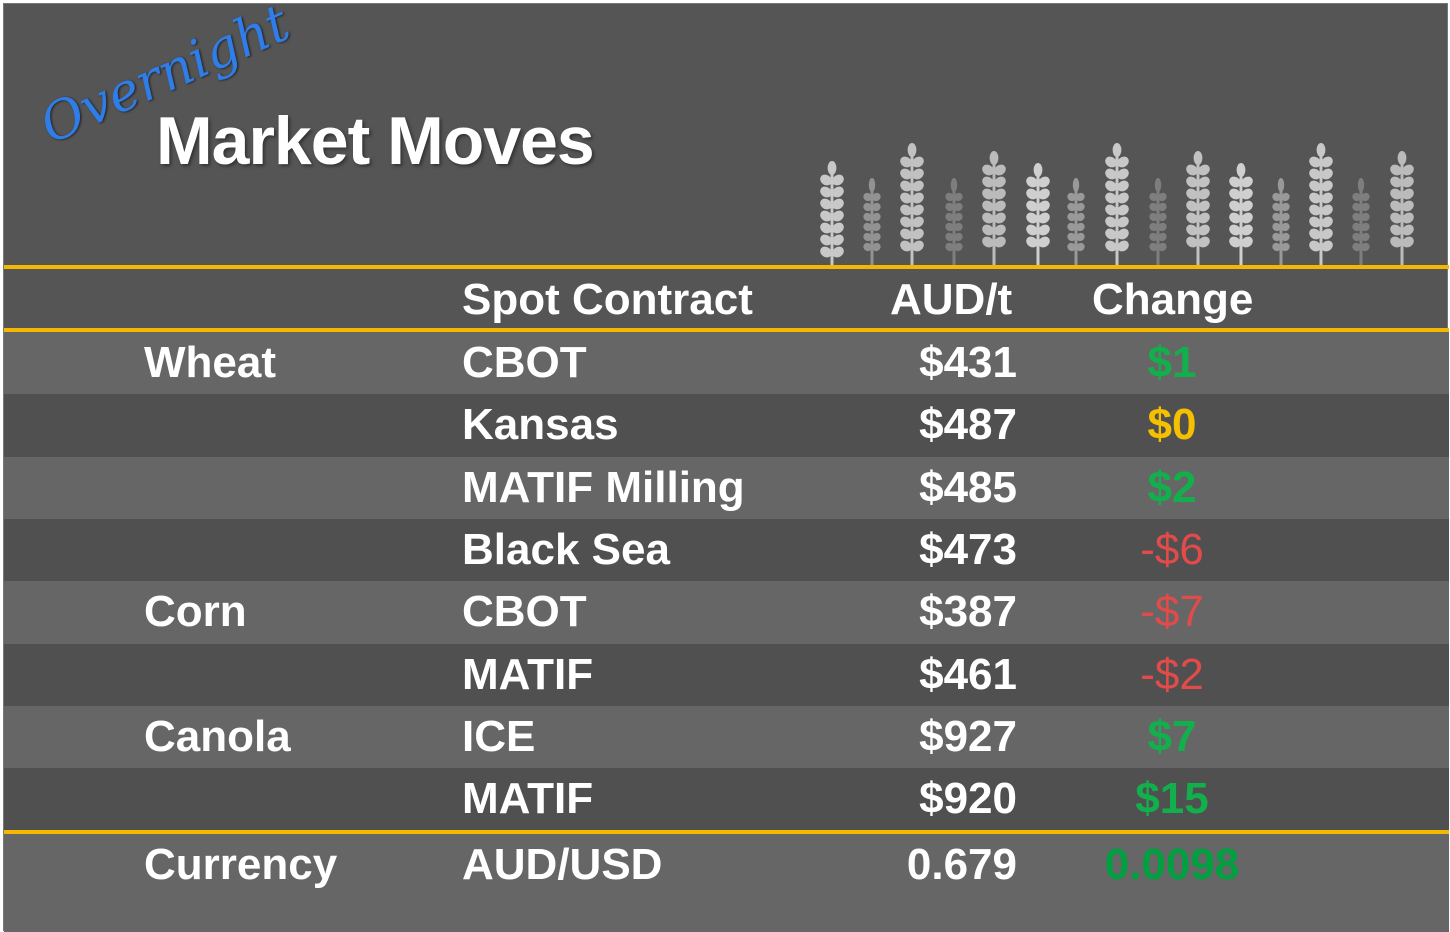  I want to click on table-row: Wheat CBOT $431 $1, so click(726, 363).